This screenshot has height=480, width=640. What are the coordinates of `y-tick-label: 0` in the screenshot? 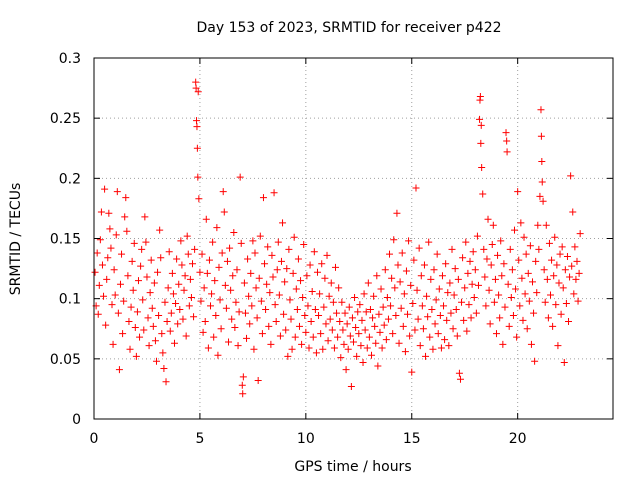 It's located at (76, 420).